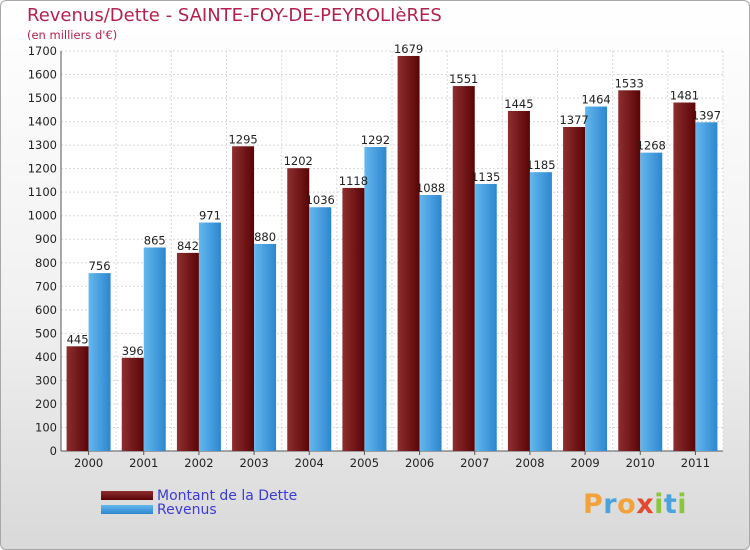 The width and height of the screenshot is (750, 550). I want to click on y-tick-label: 100, so click(46, 427).